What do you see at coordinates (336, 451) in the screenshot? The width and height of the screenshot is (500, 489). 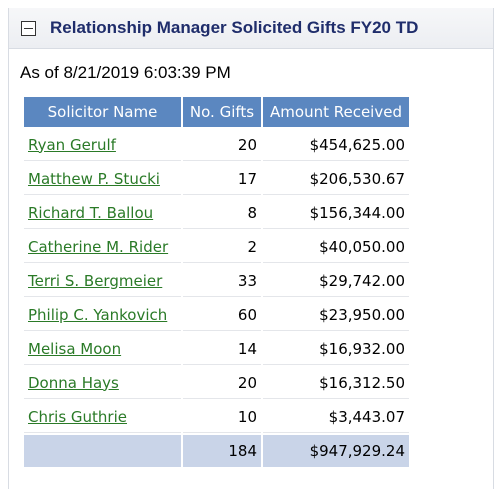 I see `total-amount-cell: $947,929.24` at bounding box center [336, 451].